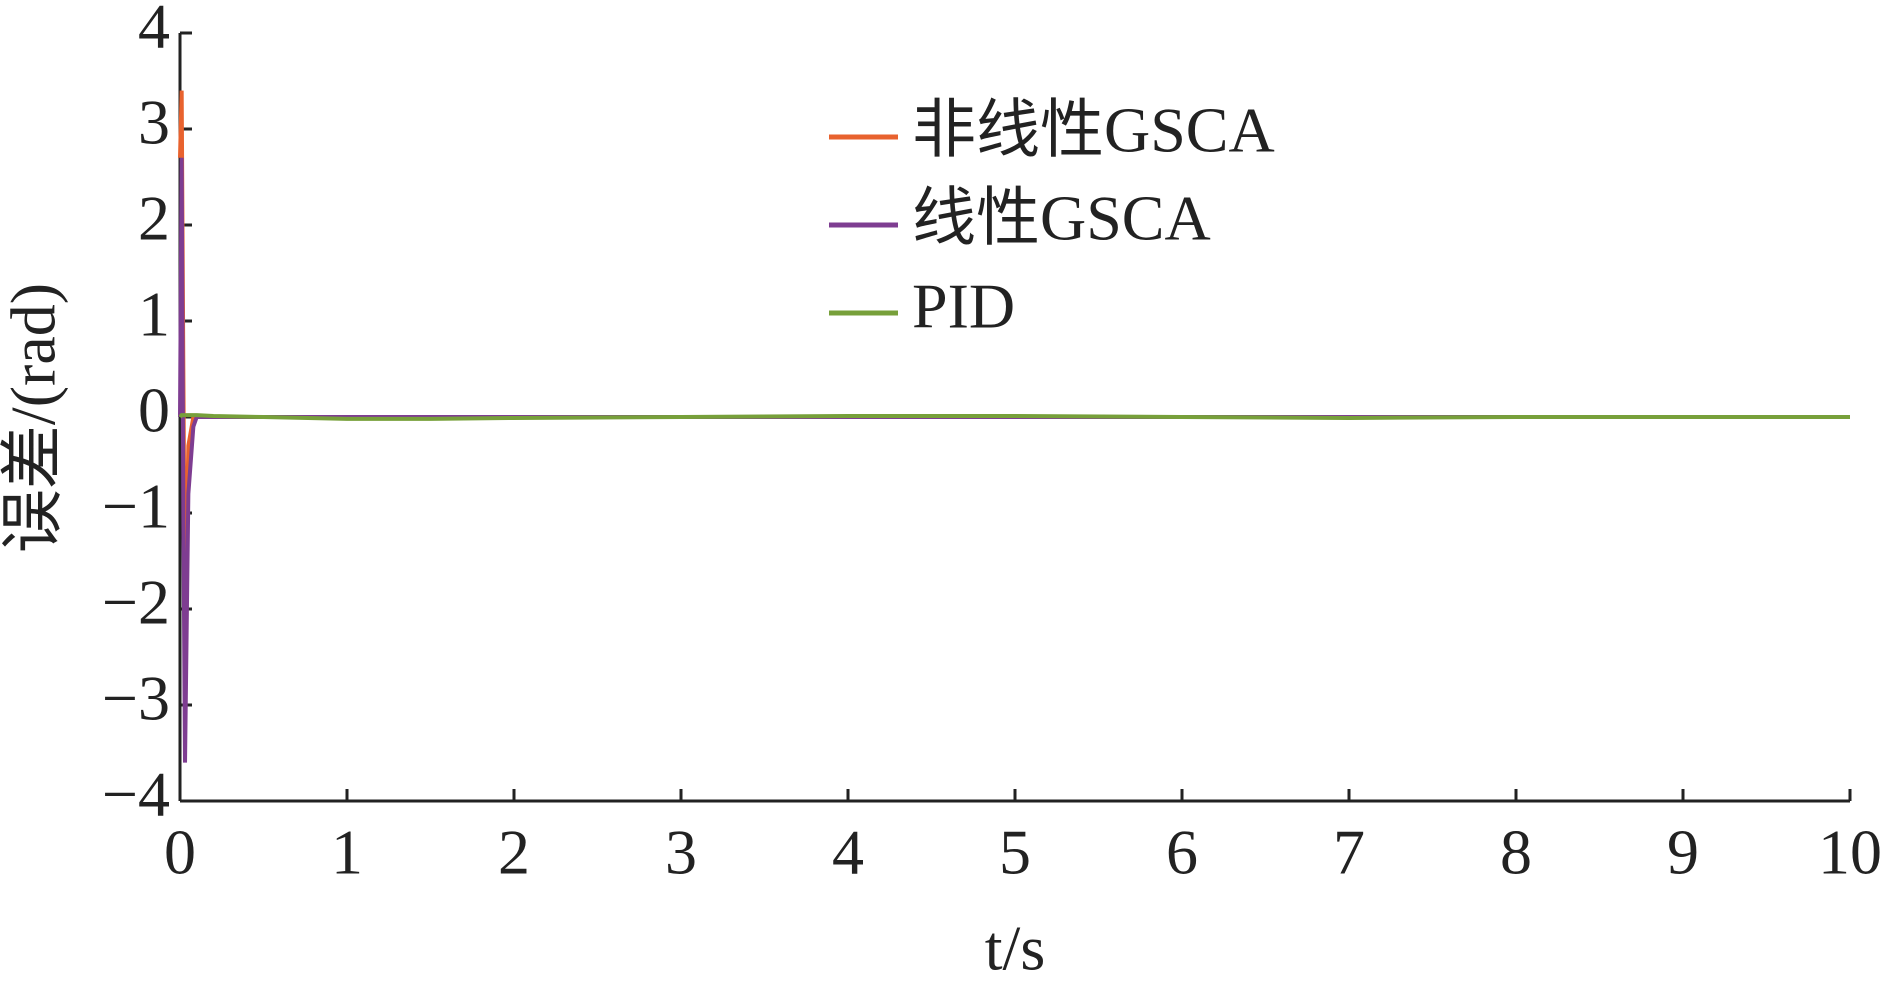 The width and height of the screenshot is (1890, 992). I want to click on y-tick-label: 2, so click(154, 218).